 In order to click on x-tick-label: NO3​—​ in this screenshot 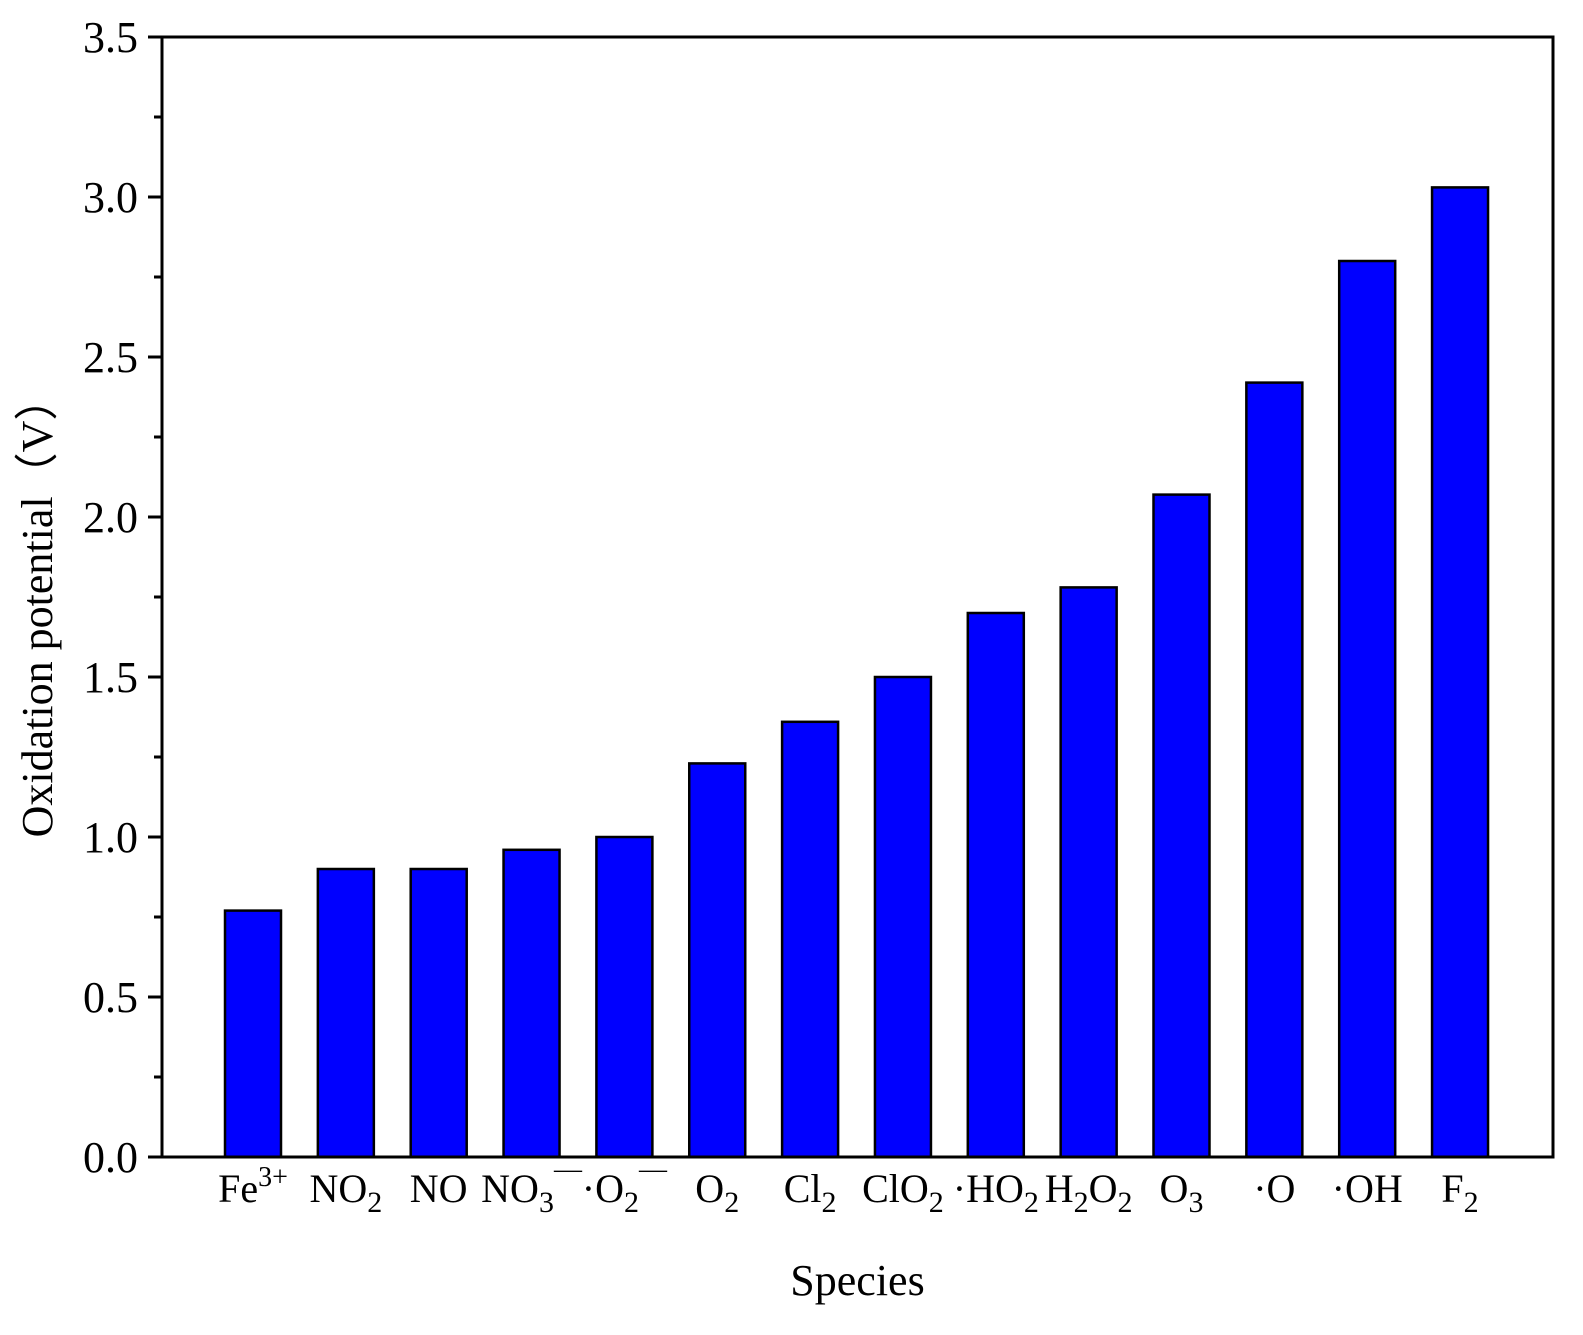, I will do `click(532, 1186)`.